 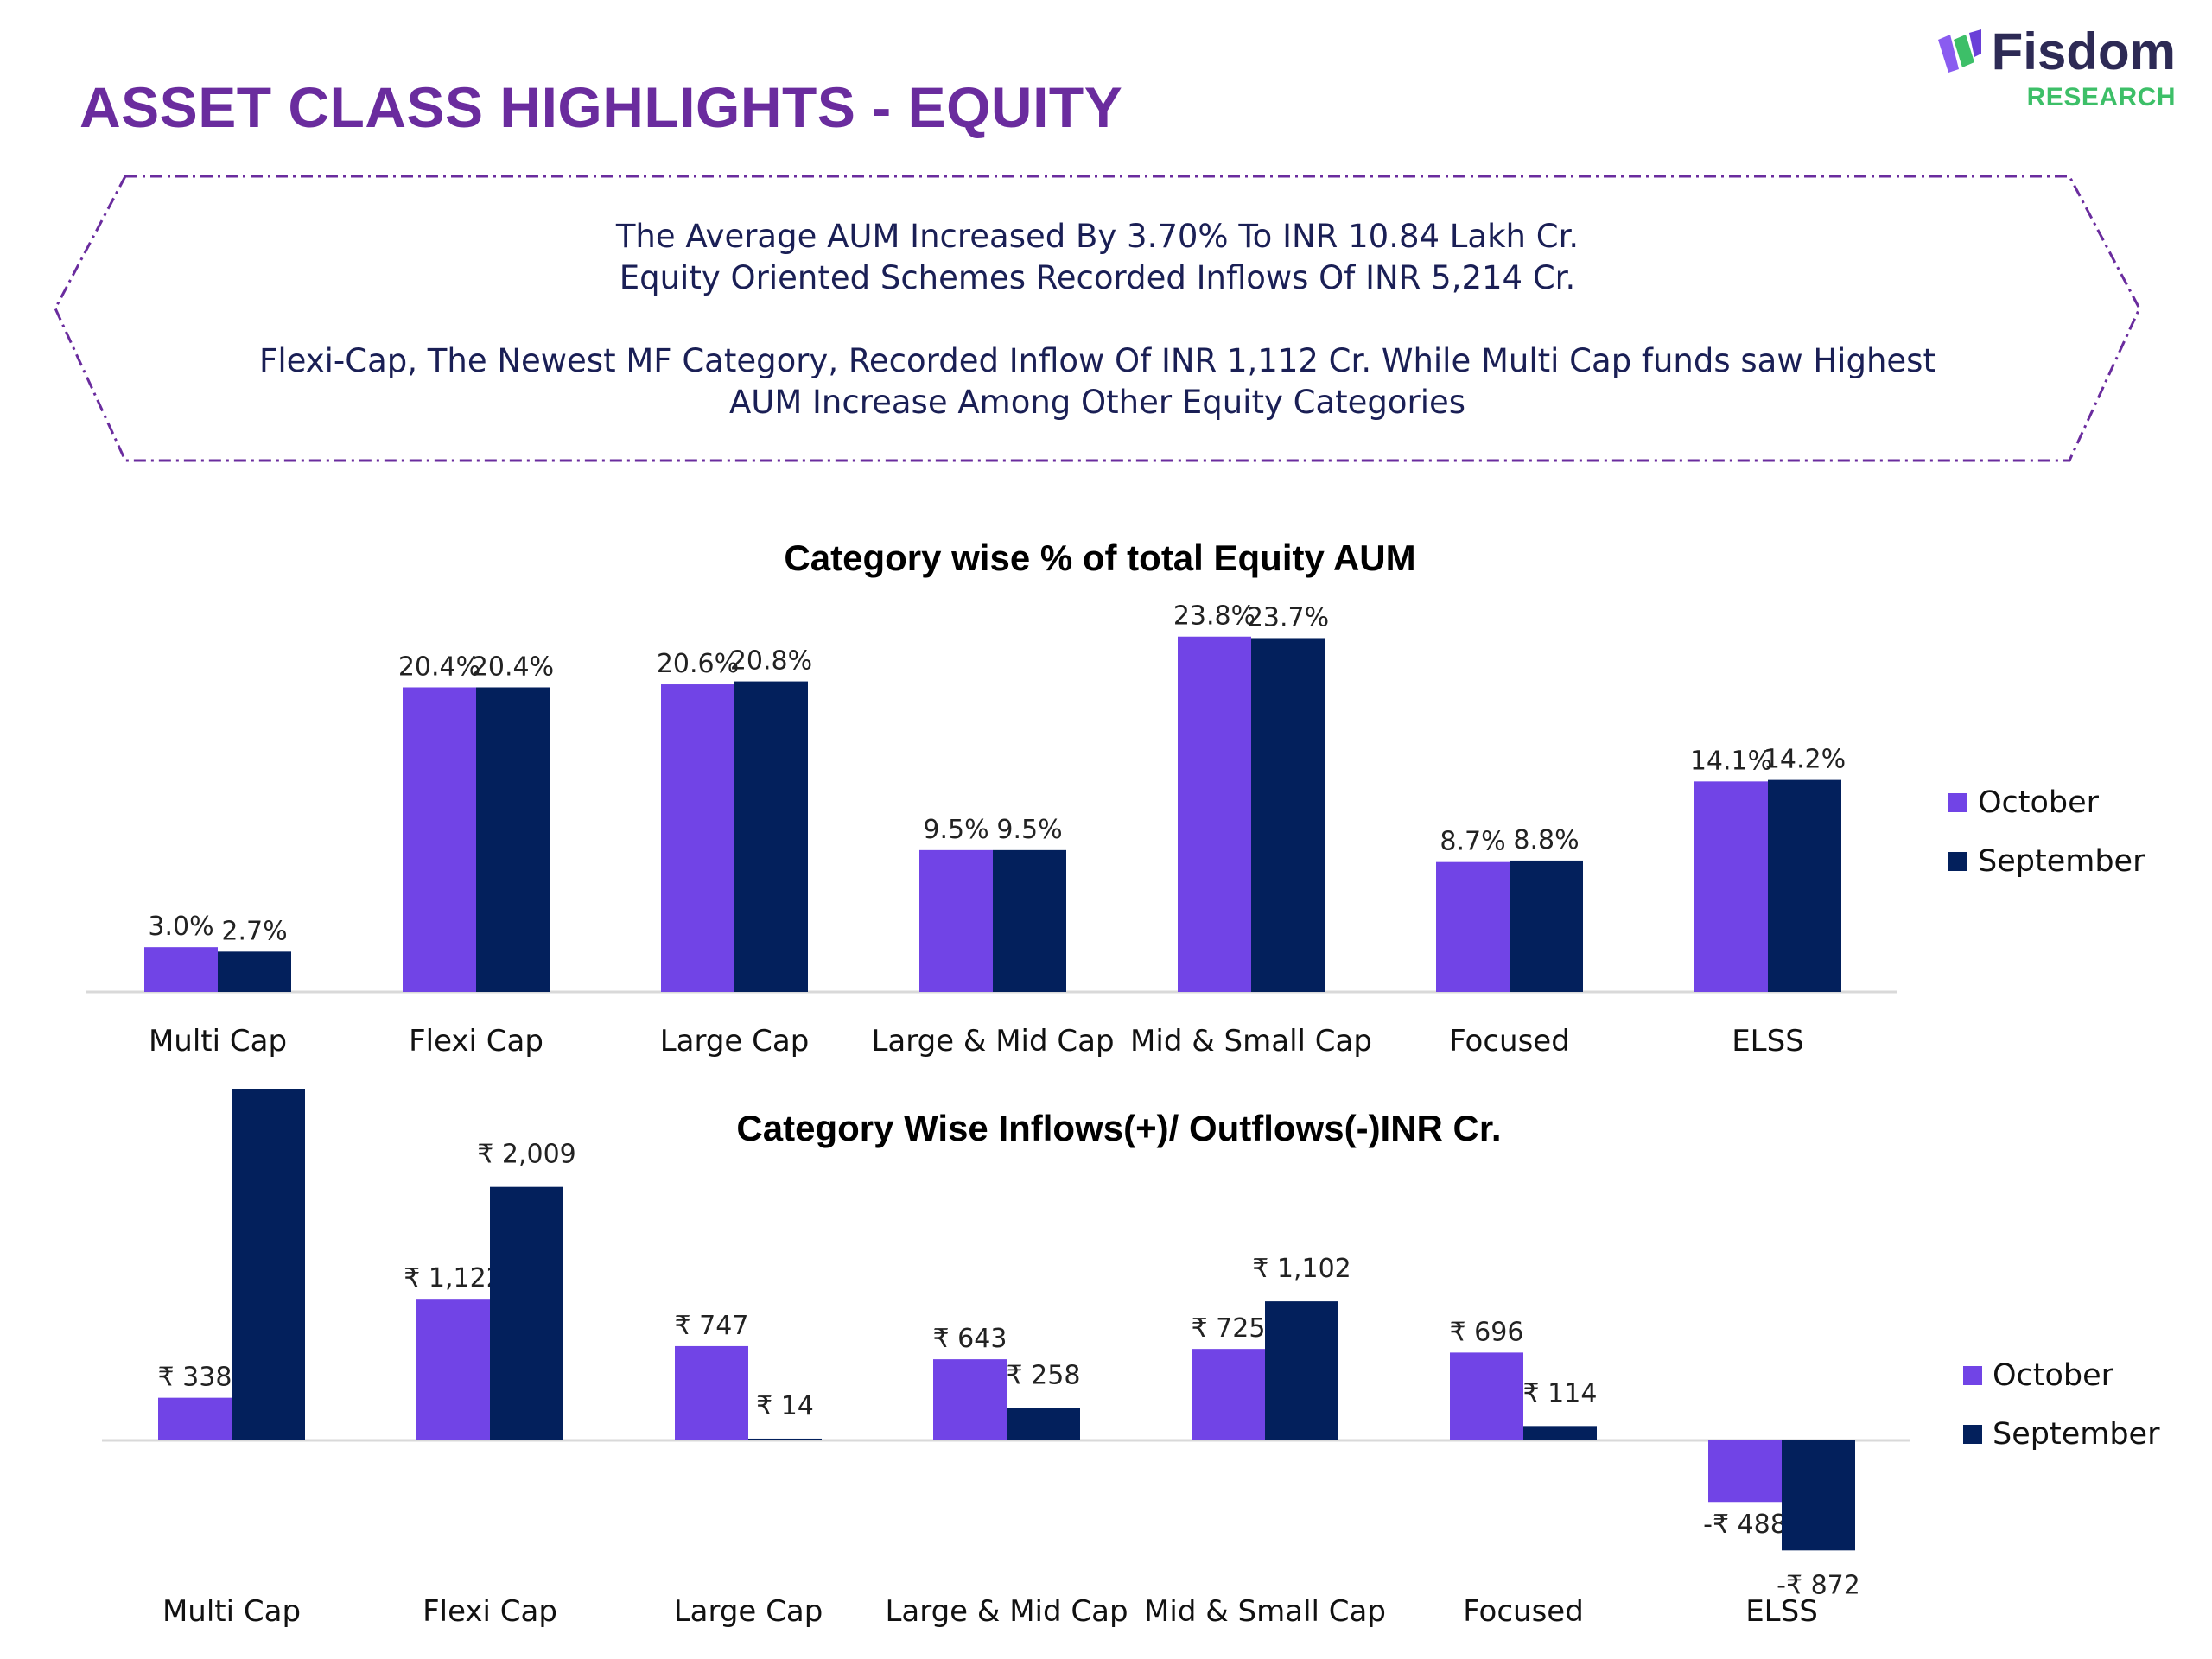 I want to click on data-label-october-focused: 8.7%, so click(x=1472, y=842).